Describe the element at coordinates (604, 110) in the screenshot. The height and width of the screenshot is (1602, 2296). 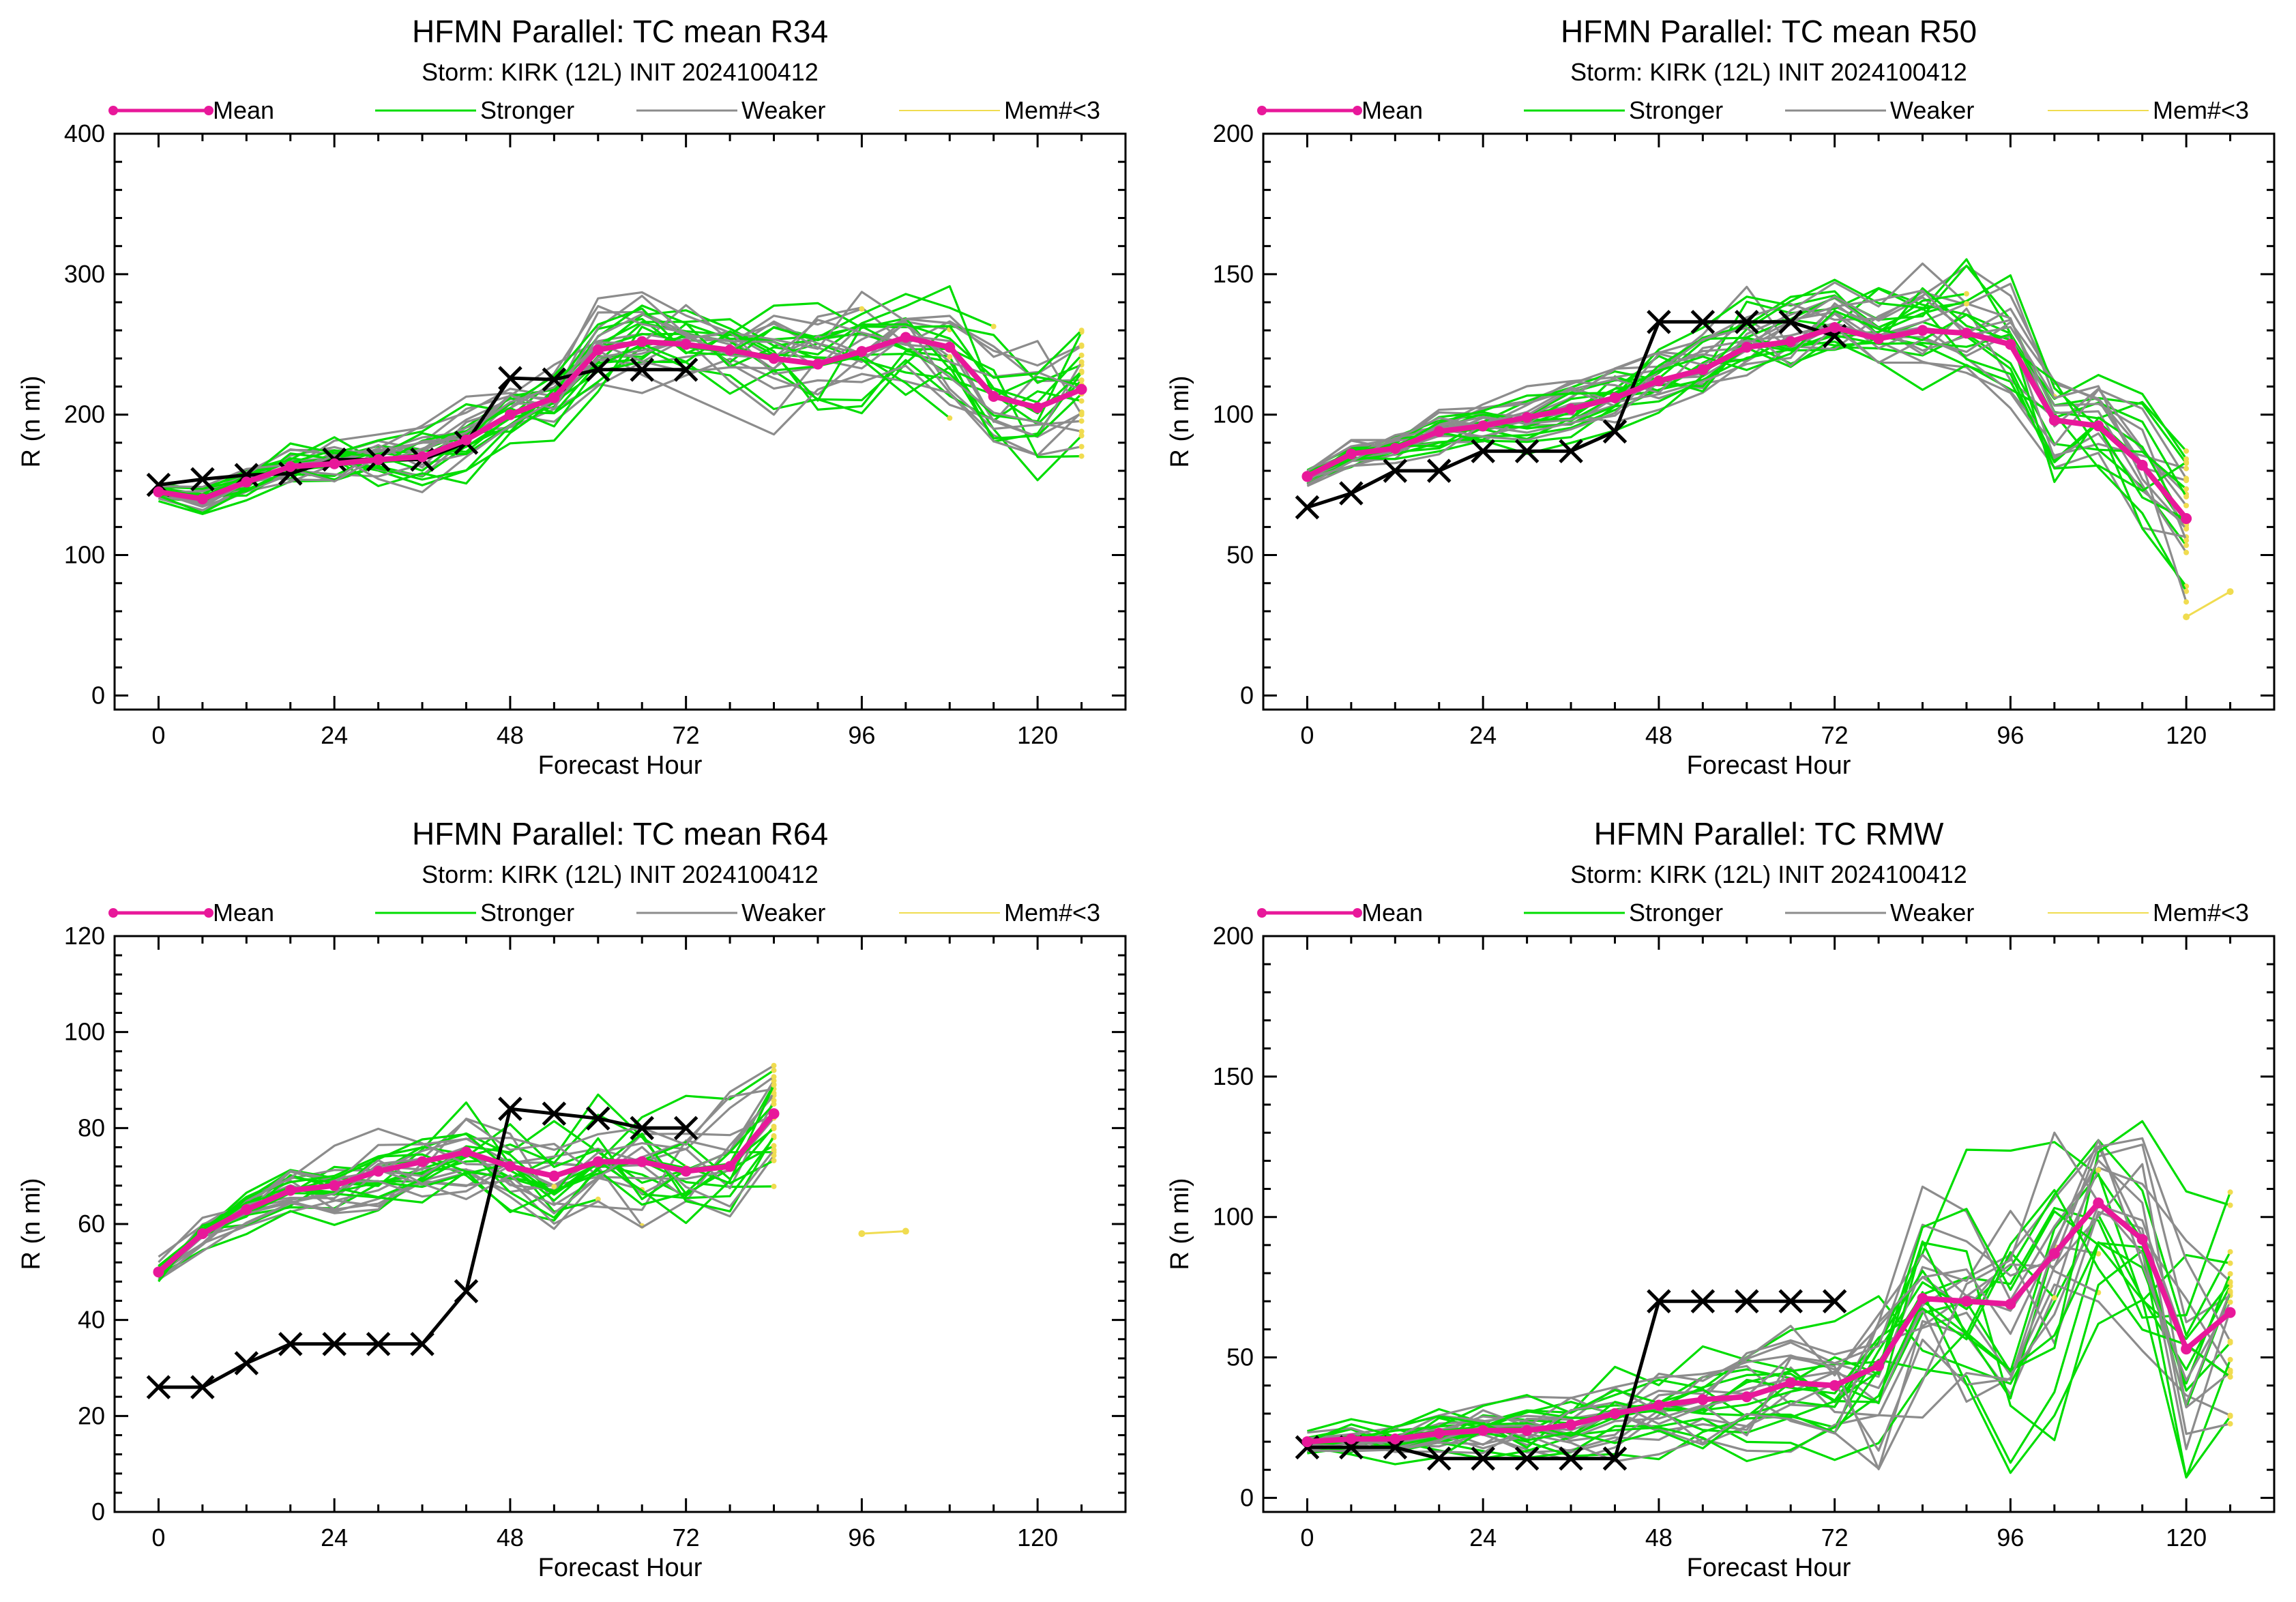
I see `legend: Mean Stronger Weaker Mem#<3` at that location.